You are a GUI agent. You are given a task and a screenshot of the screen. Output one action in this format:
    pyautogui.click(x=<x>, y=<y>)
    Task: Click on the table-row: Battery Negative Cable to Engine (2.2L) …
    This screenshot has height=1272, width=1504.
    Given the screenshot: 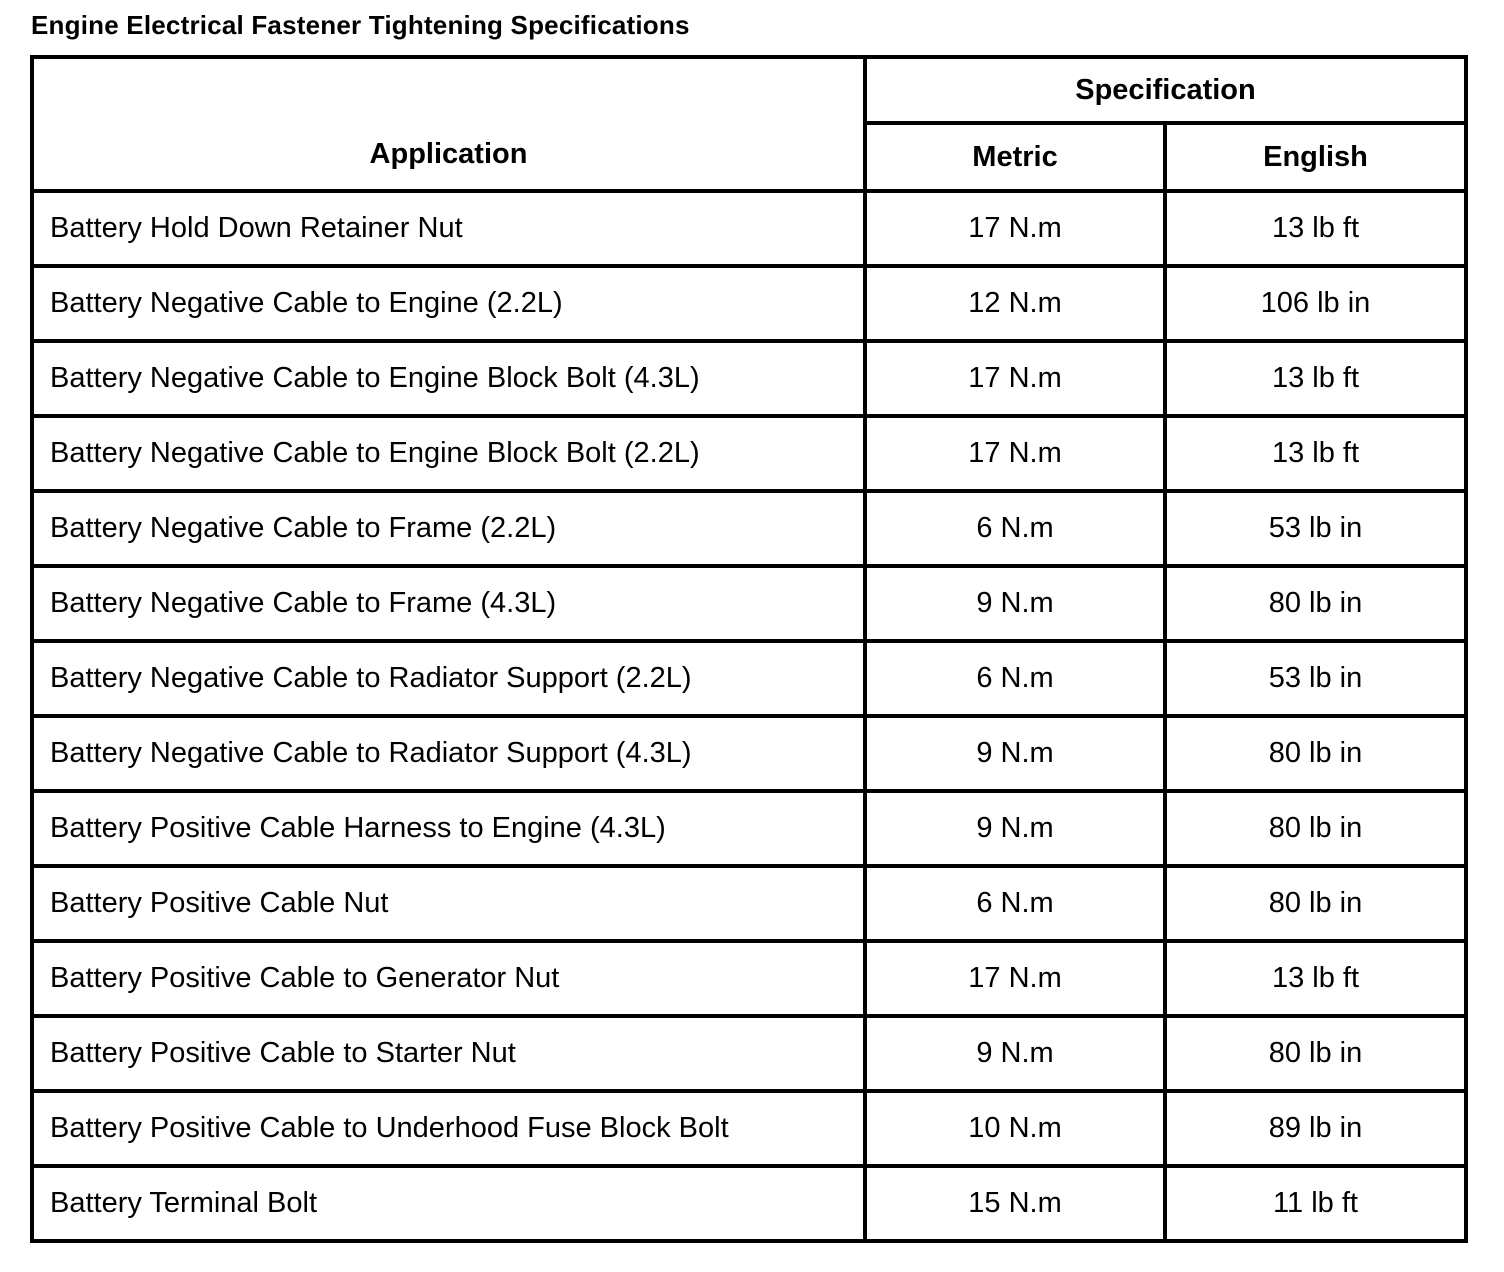 What is the action you would take?
    pyautogui.click(x=749, y=303)
    